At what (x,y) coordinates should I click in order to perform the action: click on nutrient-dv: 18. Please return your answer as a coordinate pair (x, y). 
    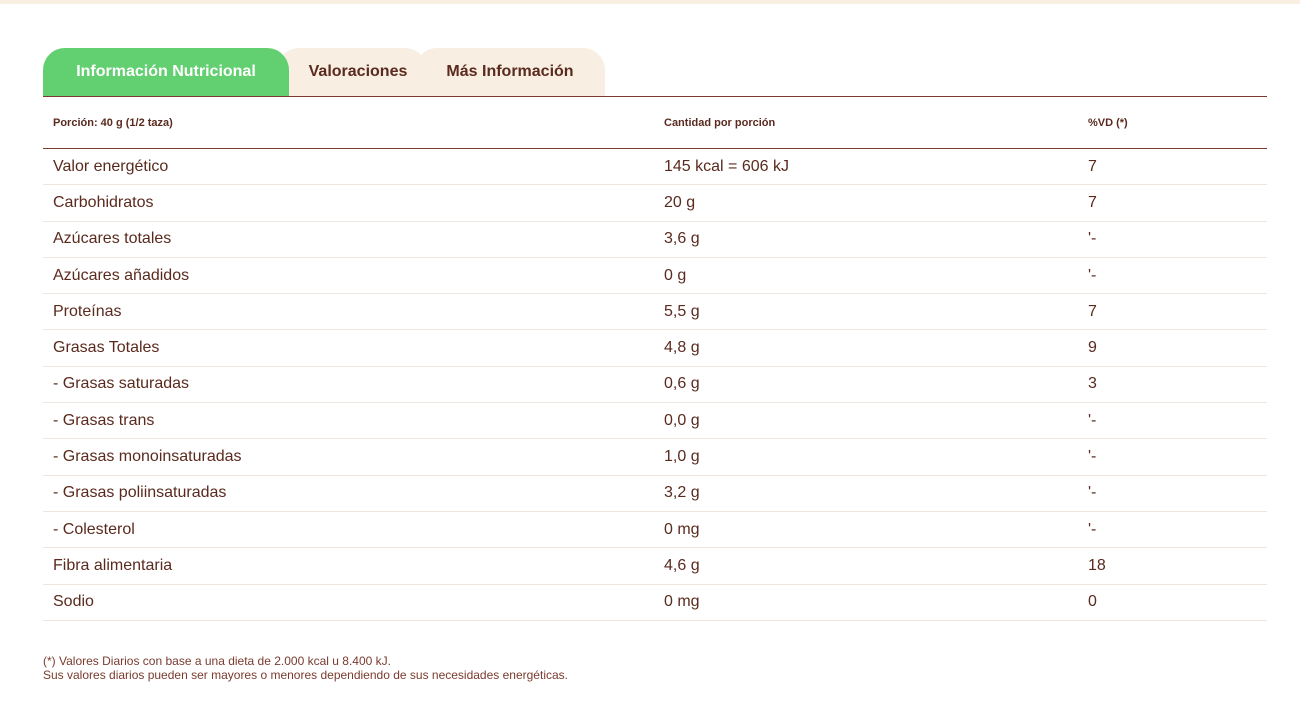
    Looking at the image, I should click on (1097, 565).